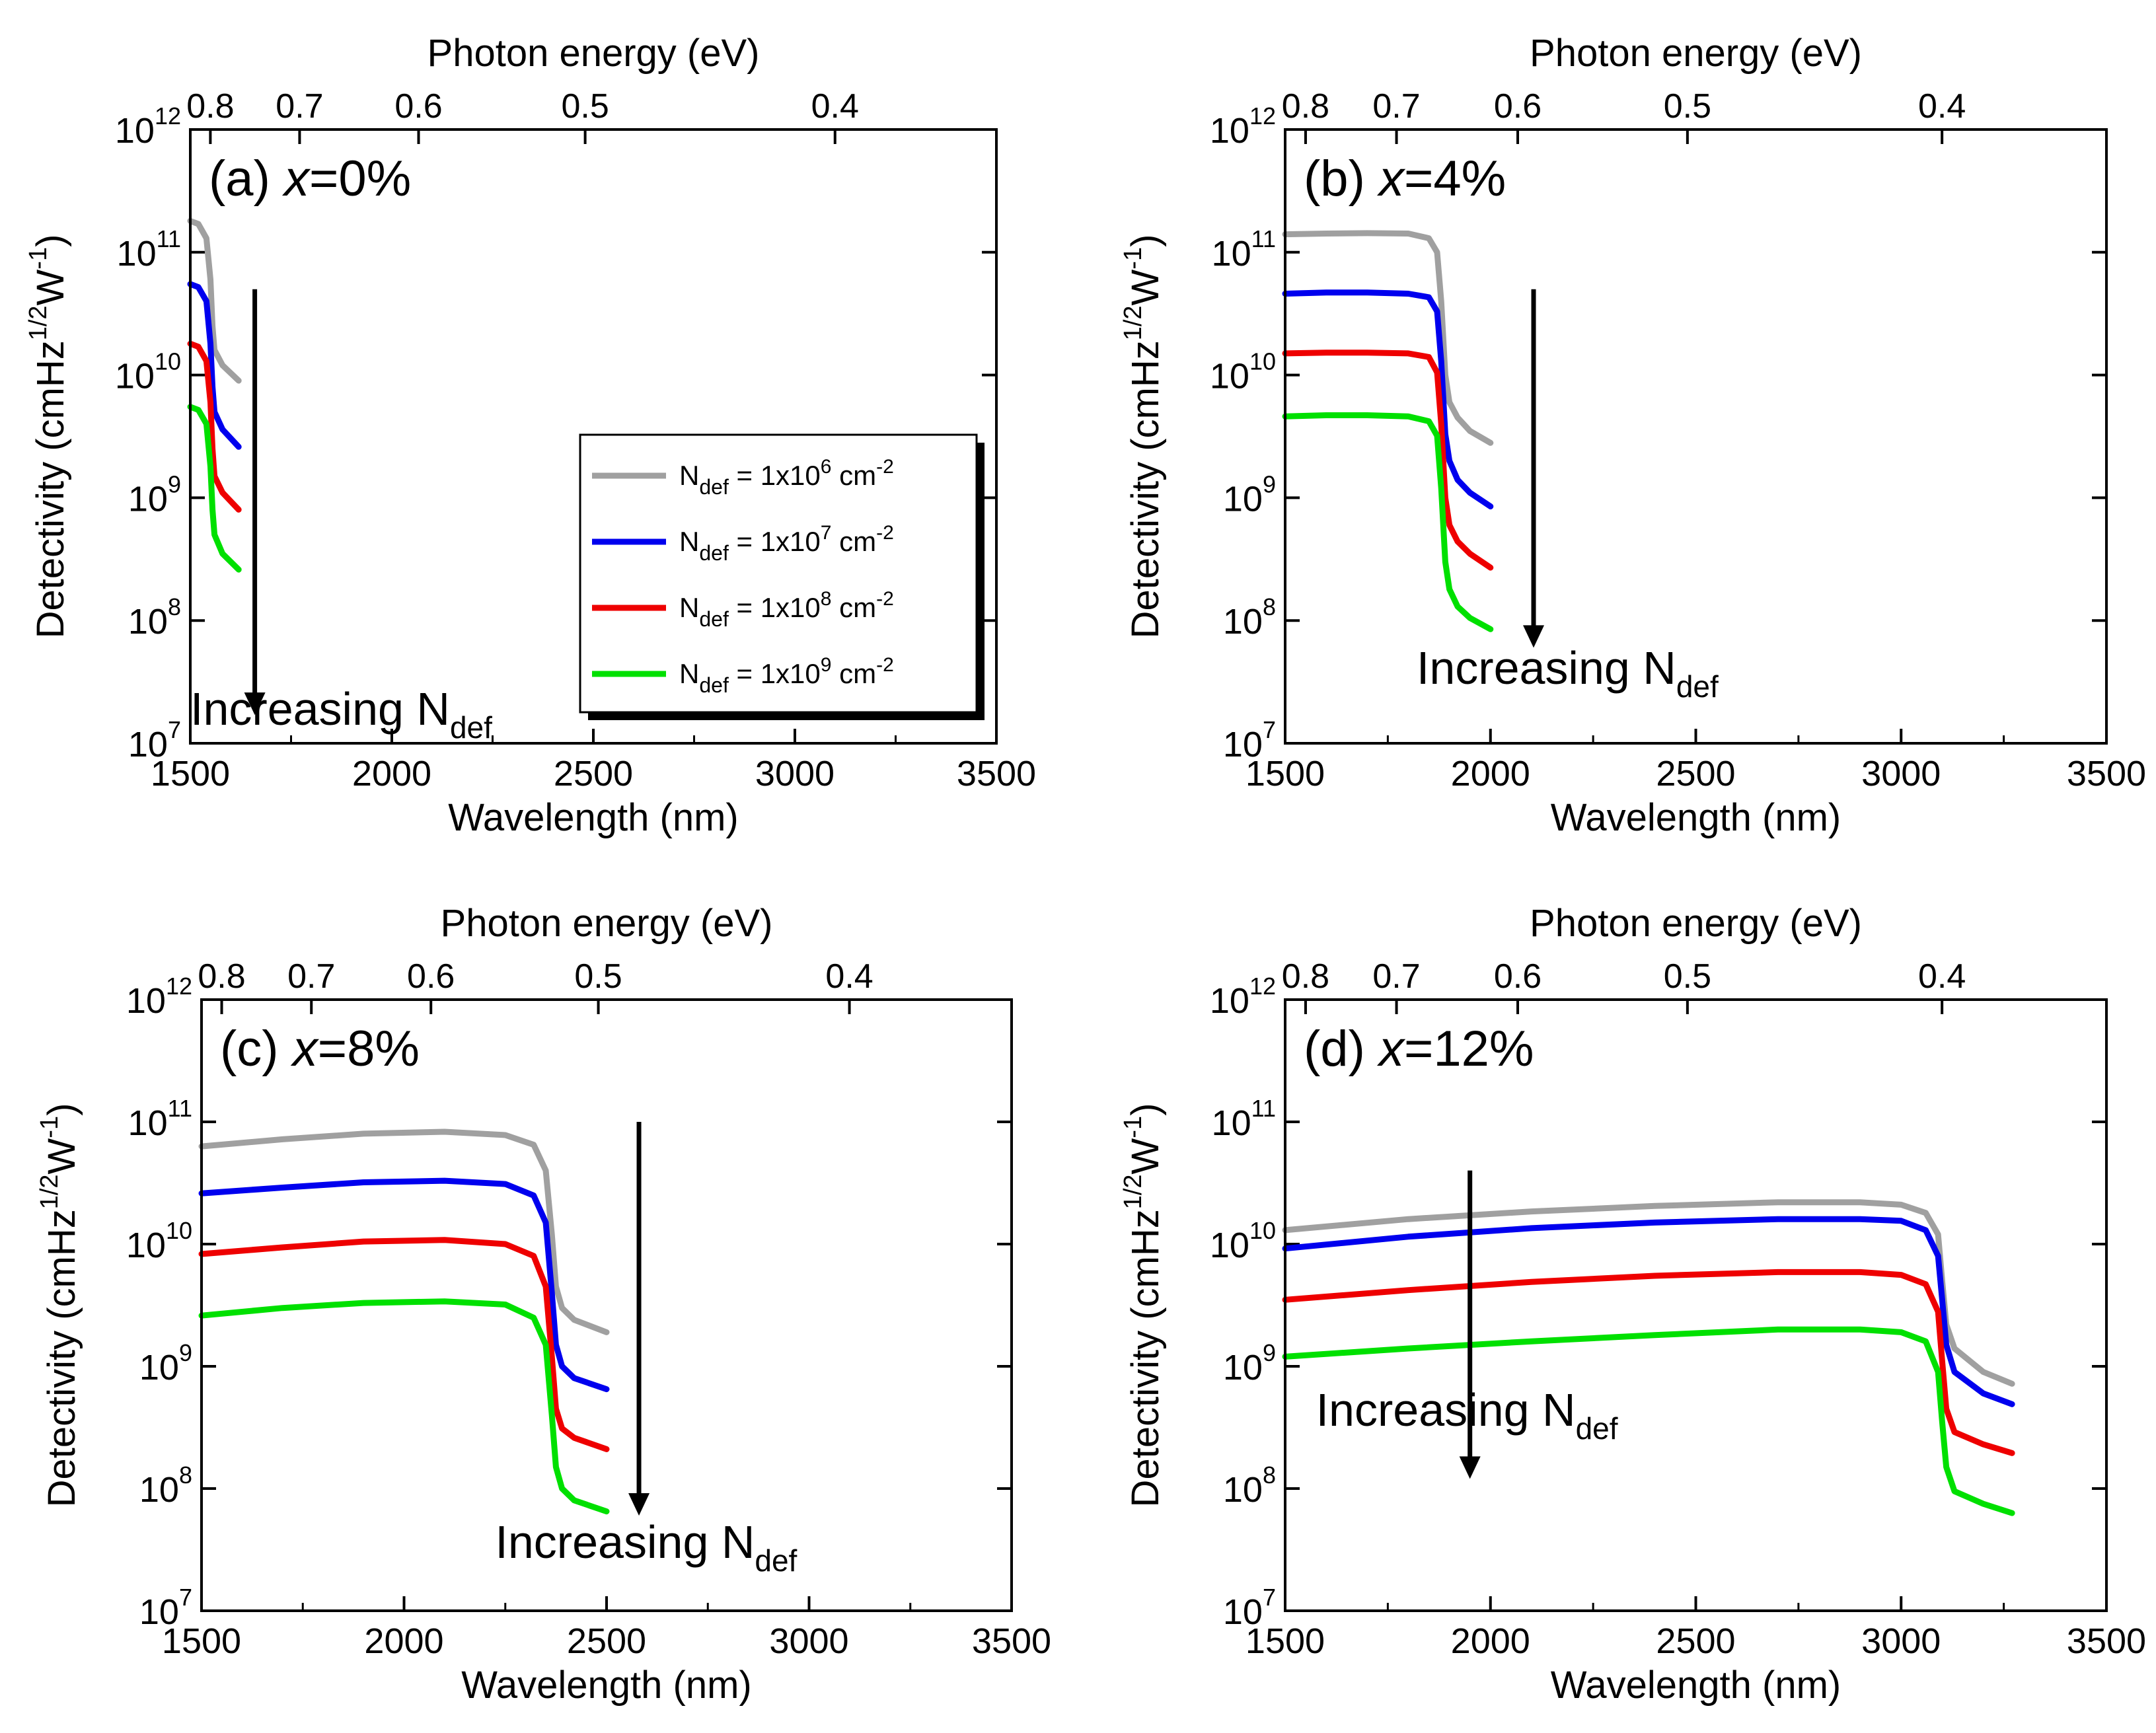  Describe the element at coordinates (786, 675) in the screenshot. I see `legend-label: Ndef = 1x109 cm-2` at that location.